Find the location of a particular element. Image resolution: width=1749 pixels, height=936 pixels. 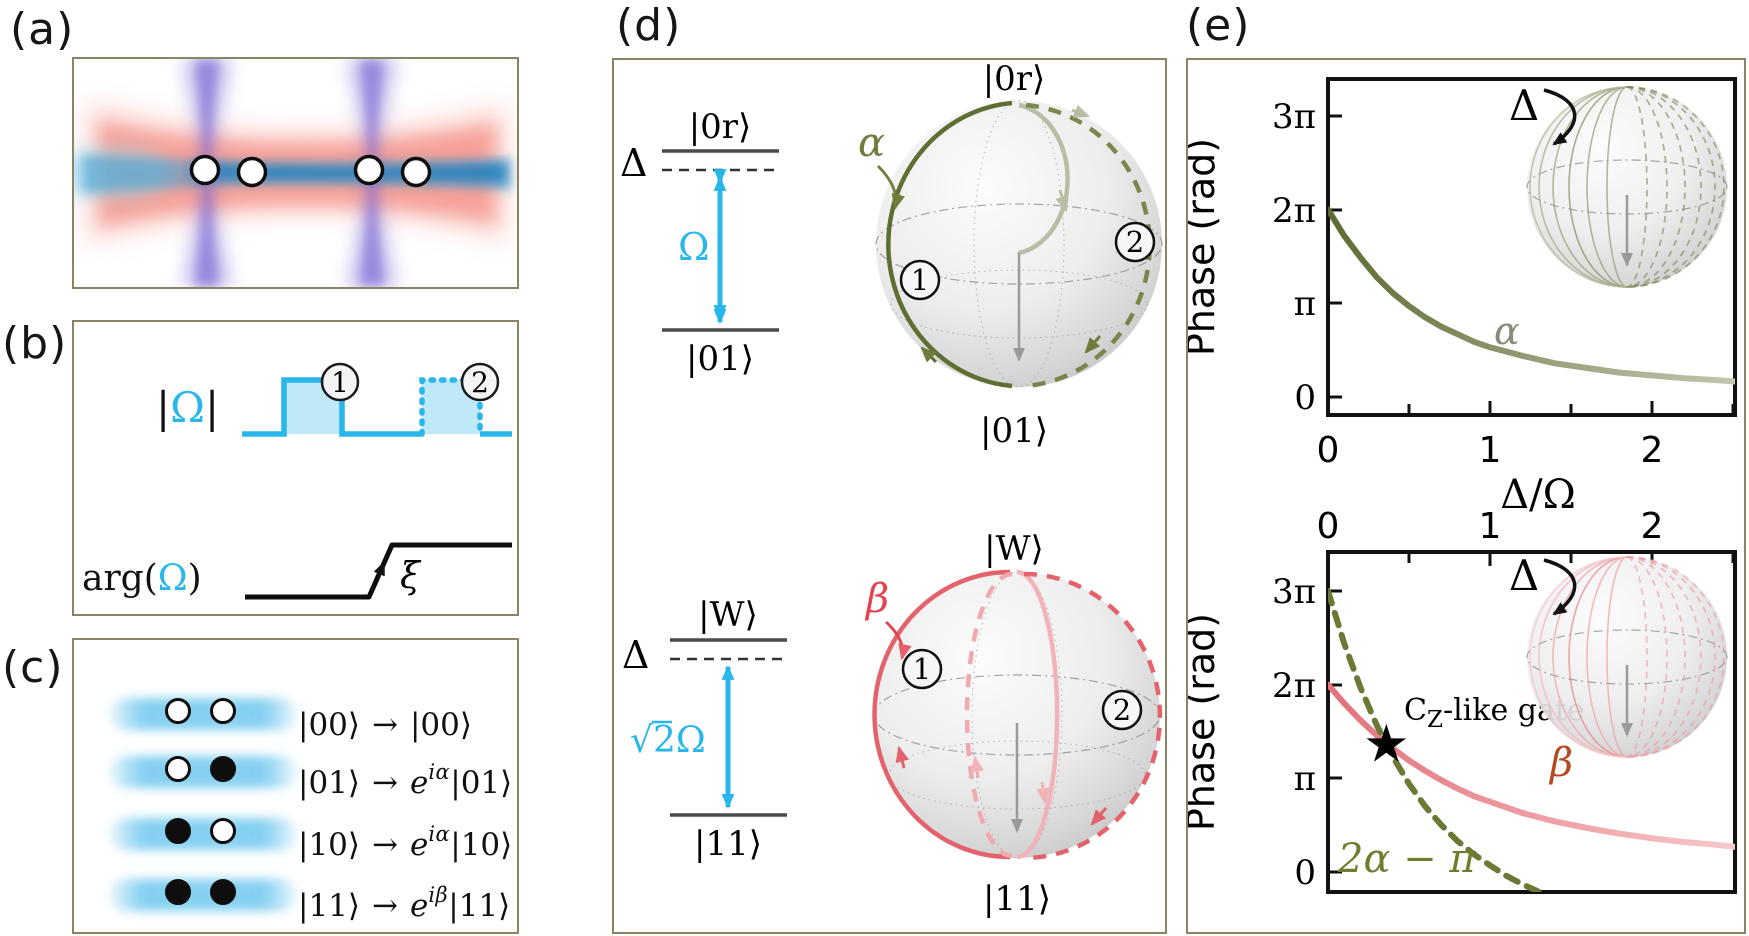

bloch-fan-inset-olive is located at coordinates (1627, 187).